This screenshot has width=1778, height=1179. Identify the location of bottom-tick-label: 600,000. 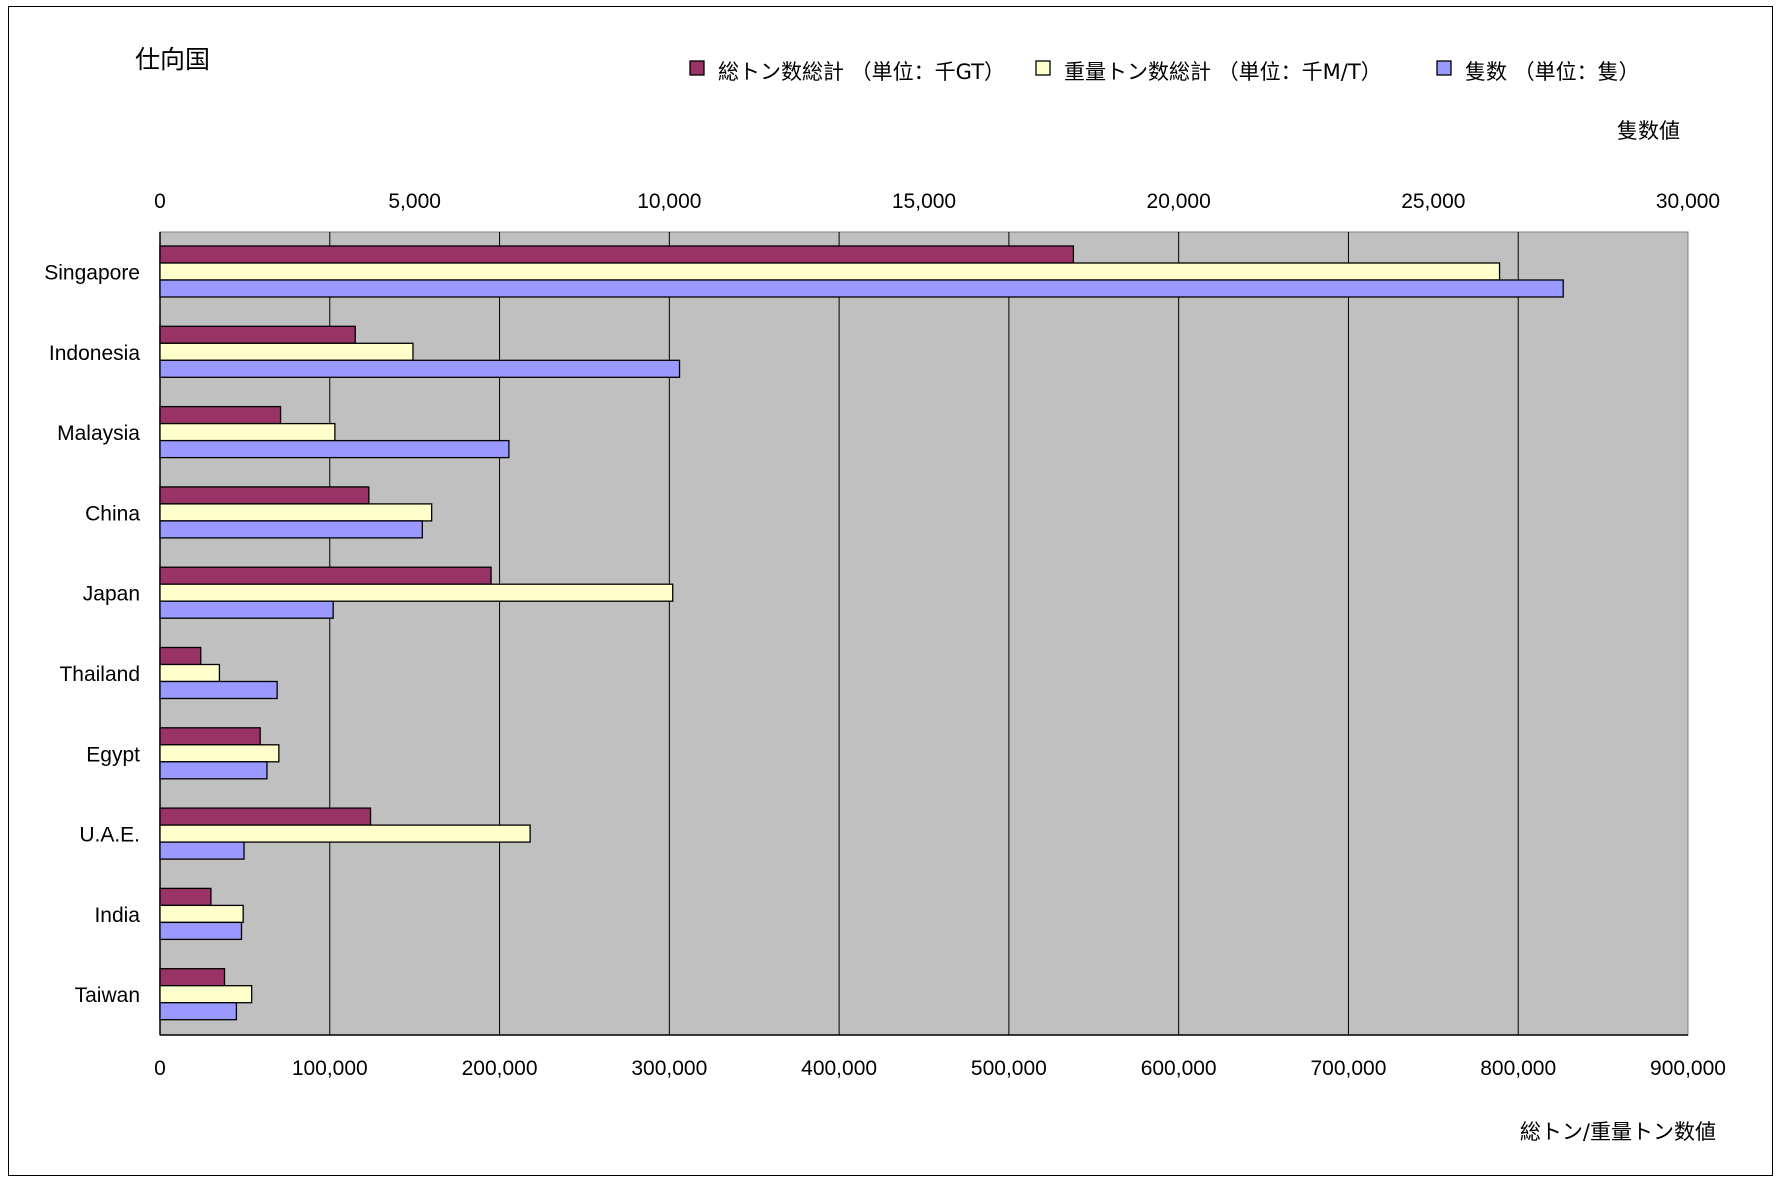
(1179, 1068).